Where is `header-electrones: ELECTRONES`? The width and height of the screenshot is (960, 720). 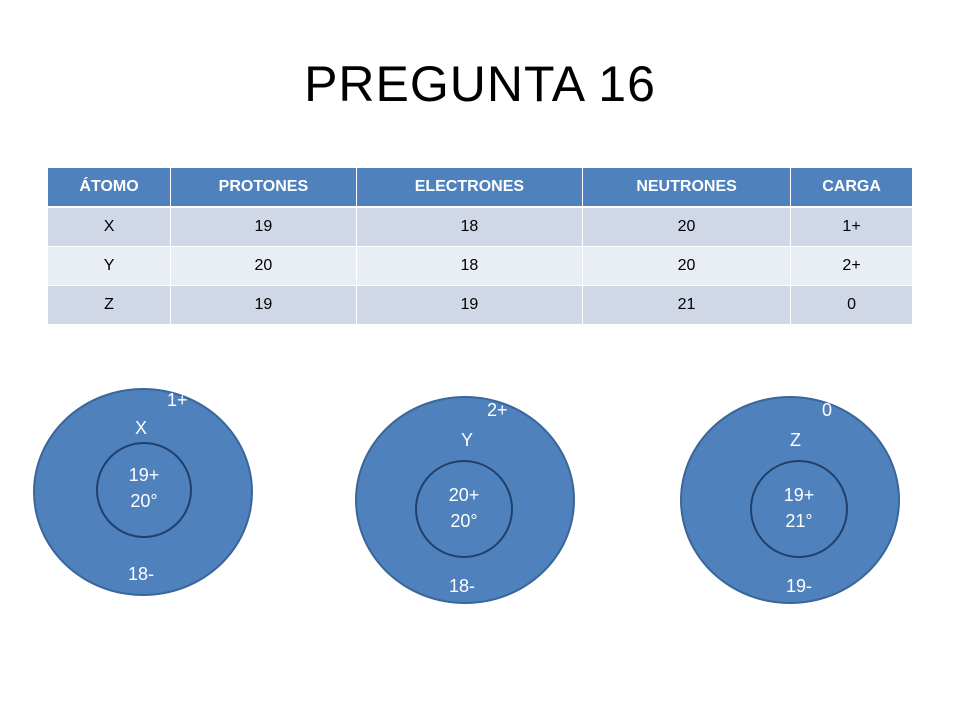 header-electrones: ELECTRONES is located at coordinates (470, 188).